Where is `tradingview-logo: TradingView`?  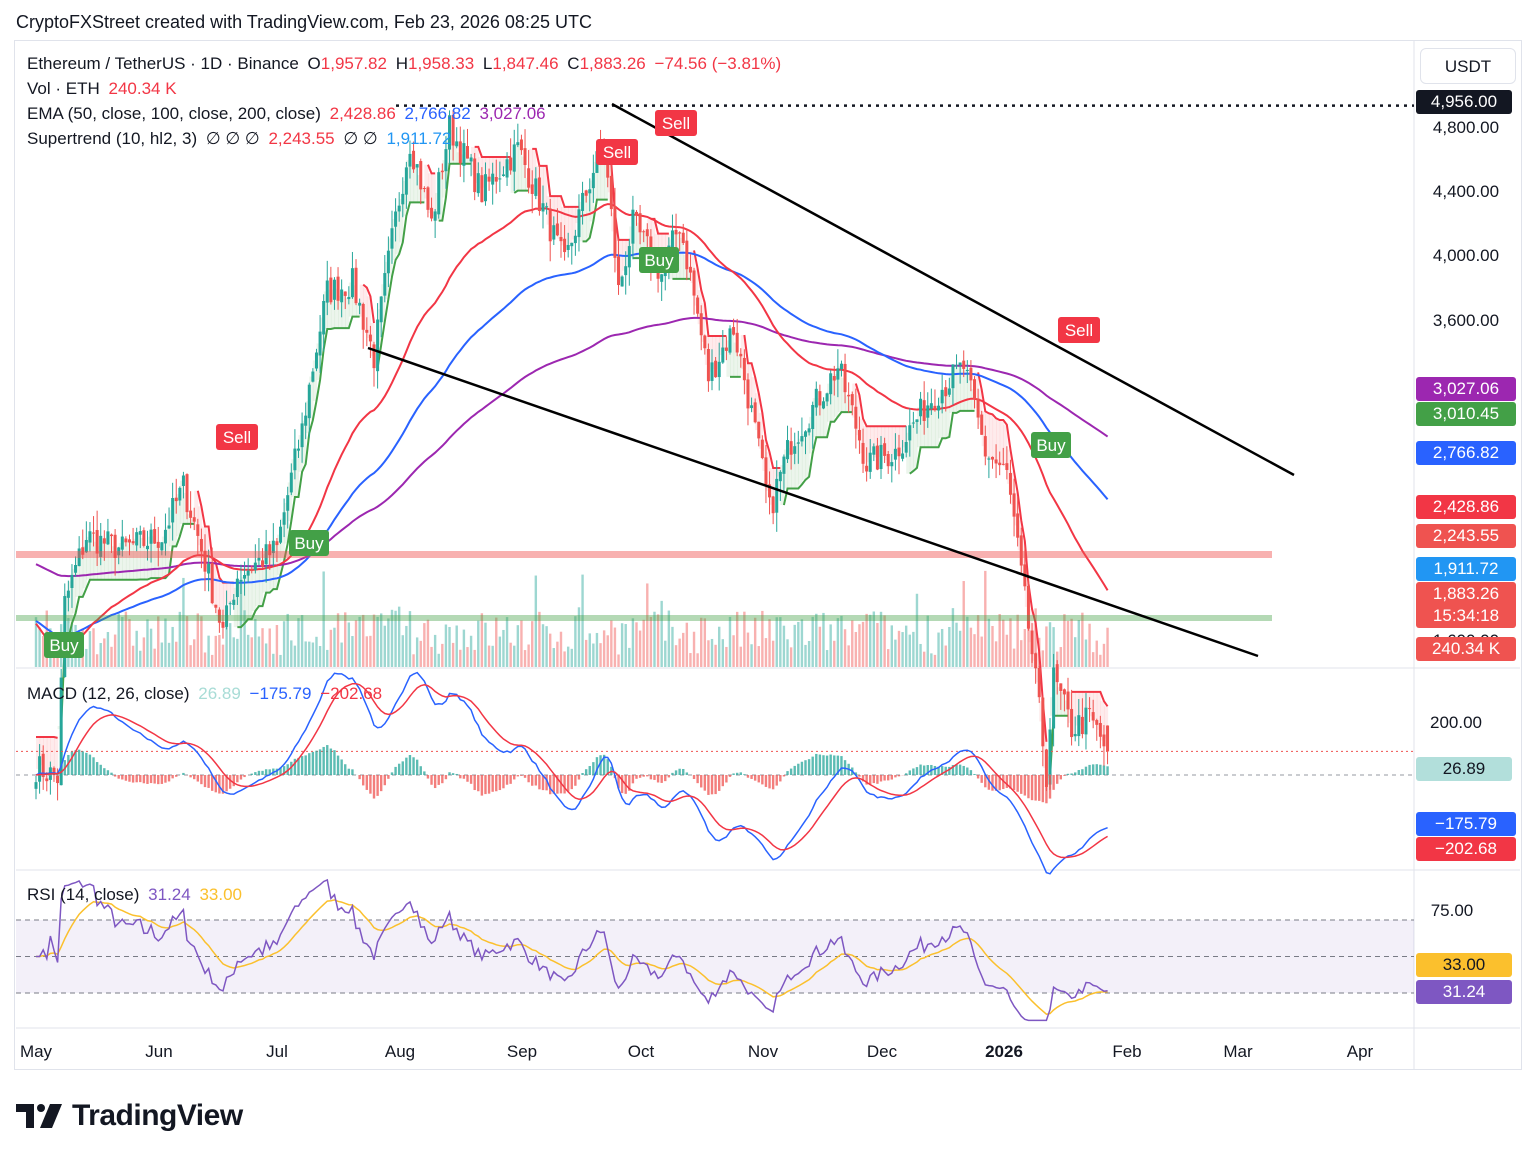 tradingview-logo: TradingView is located at coordinates (129, 1116).